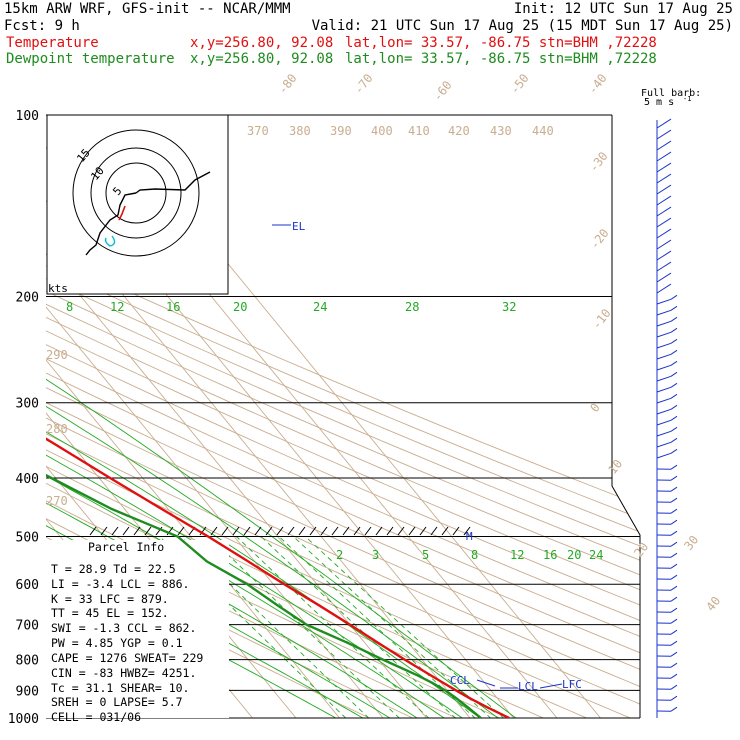  I want to click on el-label: EL, so click(299, 226).